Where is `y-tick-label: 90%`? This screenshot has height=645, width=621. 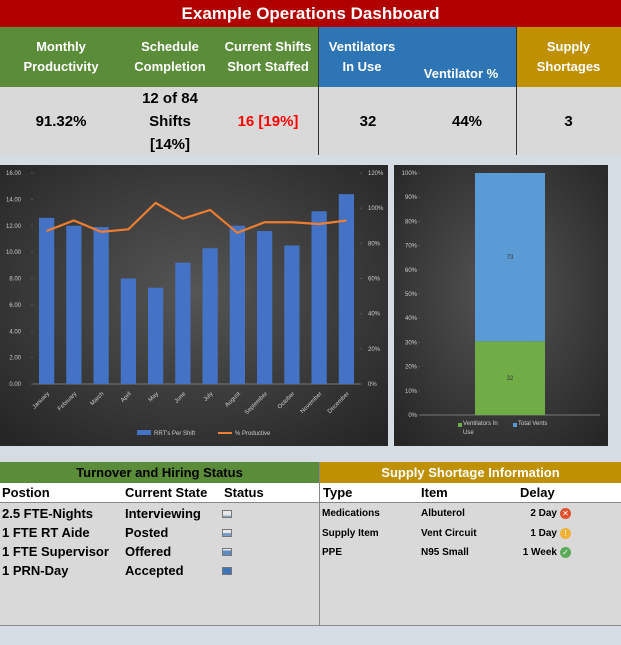 y-tick-label: 90% is located at coordinates (411, 198).